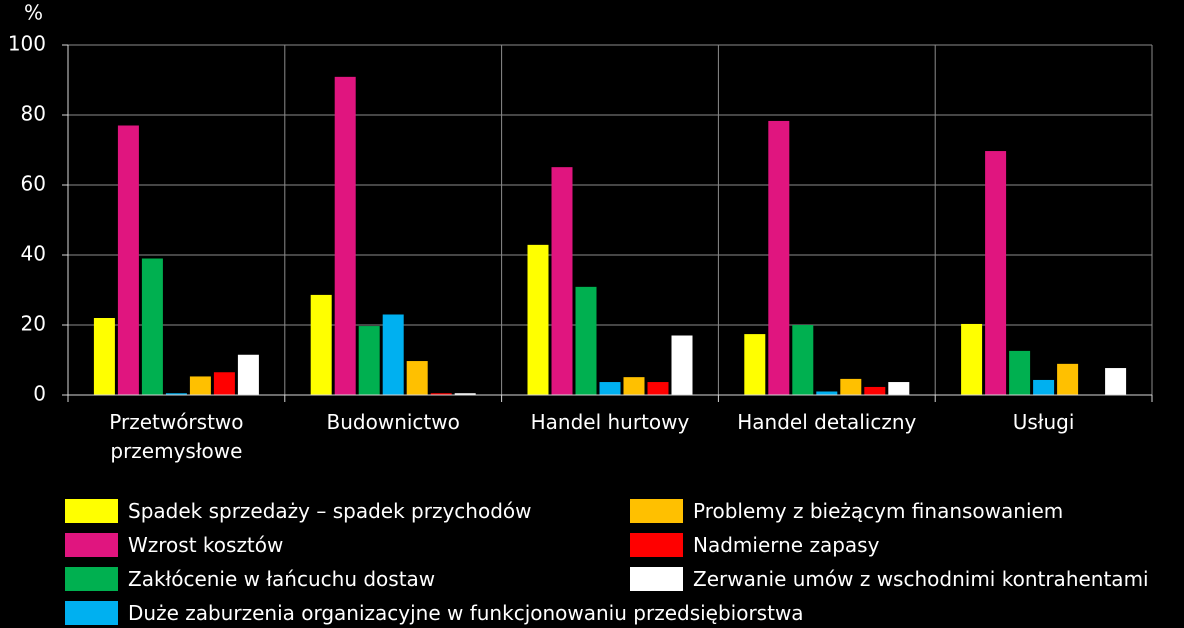  Describe the element at coordinates (827, 422) in the screenshot. I see `x-tick-label: Handel detaliczny` at that location.